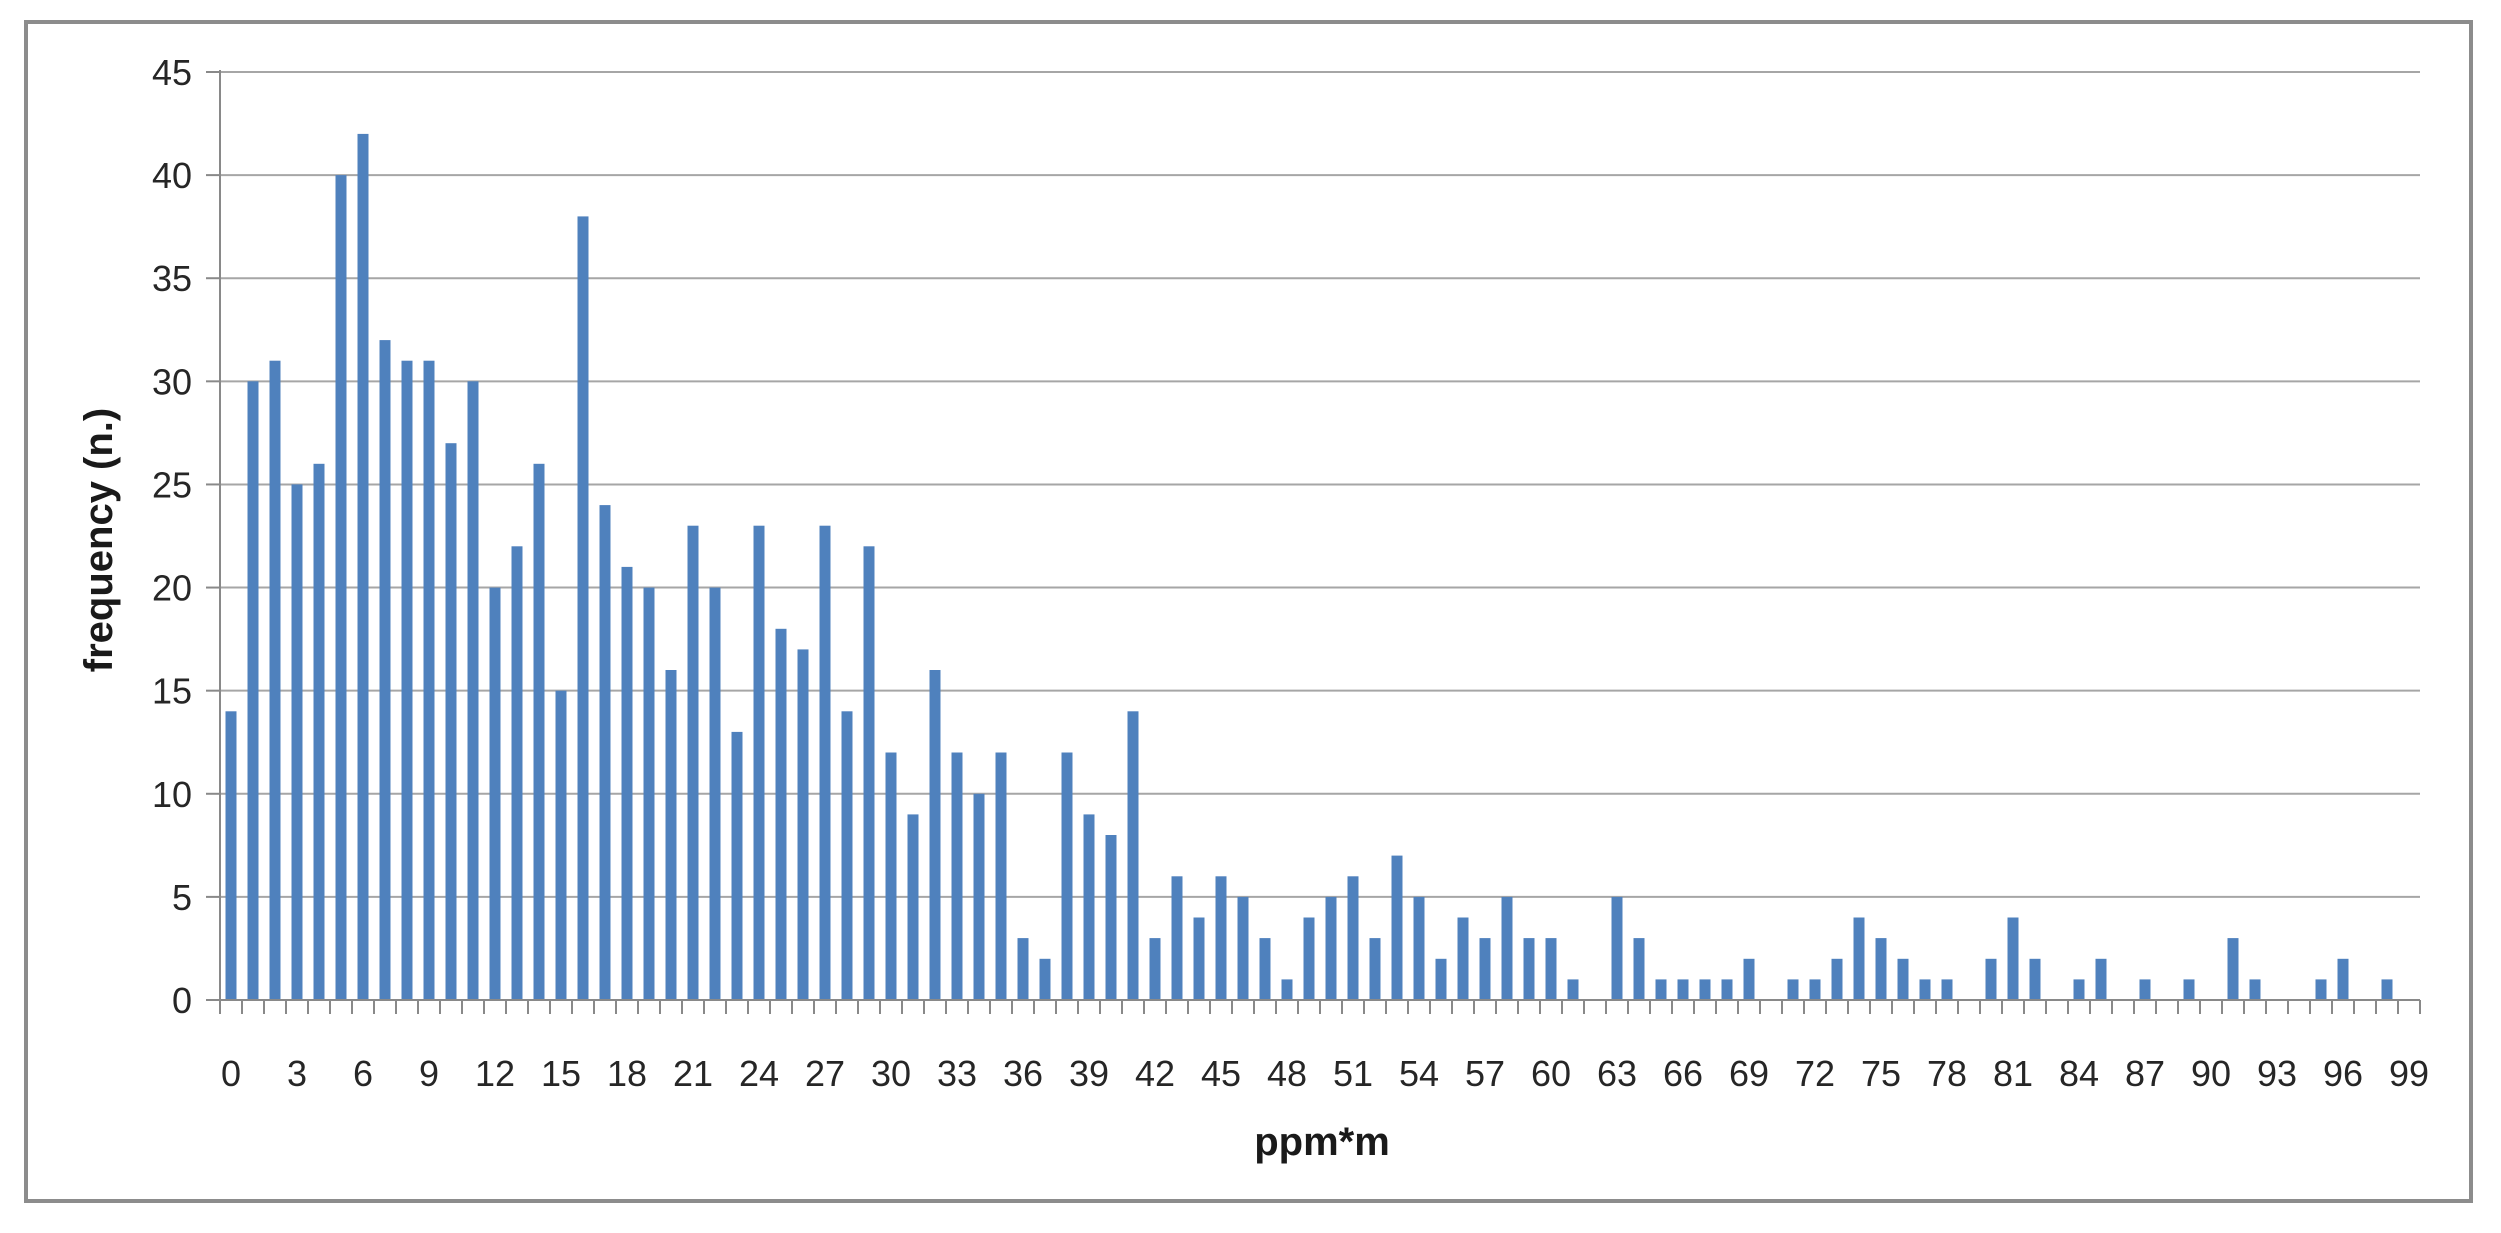  What do you see at coordinates (1089, 1073) in the screenshot?
I see `x-tick-label-39: 39` at bounding box center [1089, 1073].